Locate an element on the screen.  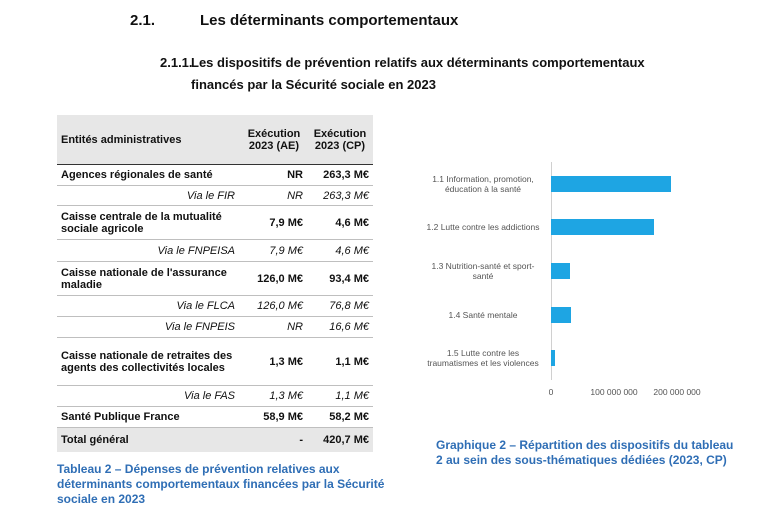
table-cell: 76,8 M€ is located at coordinates (340, 306).